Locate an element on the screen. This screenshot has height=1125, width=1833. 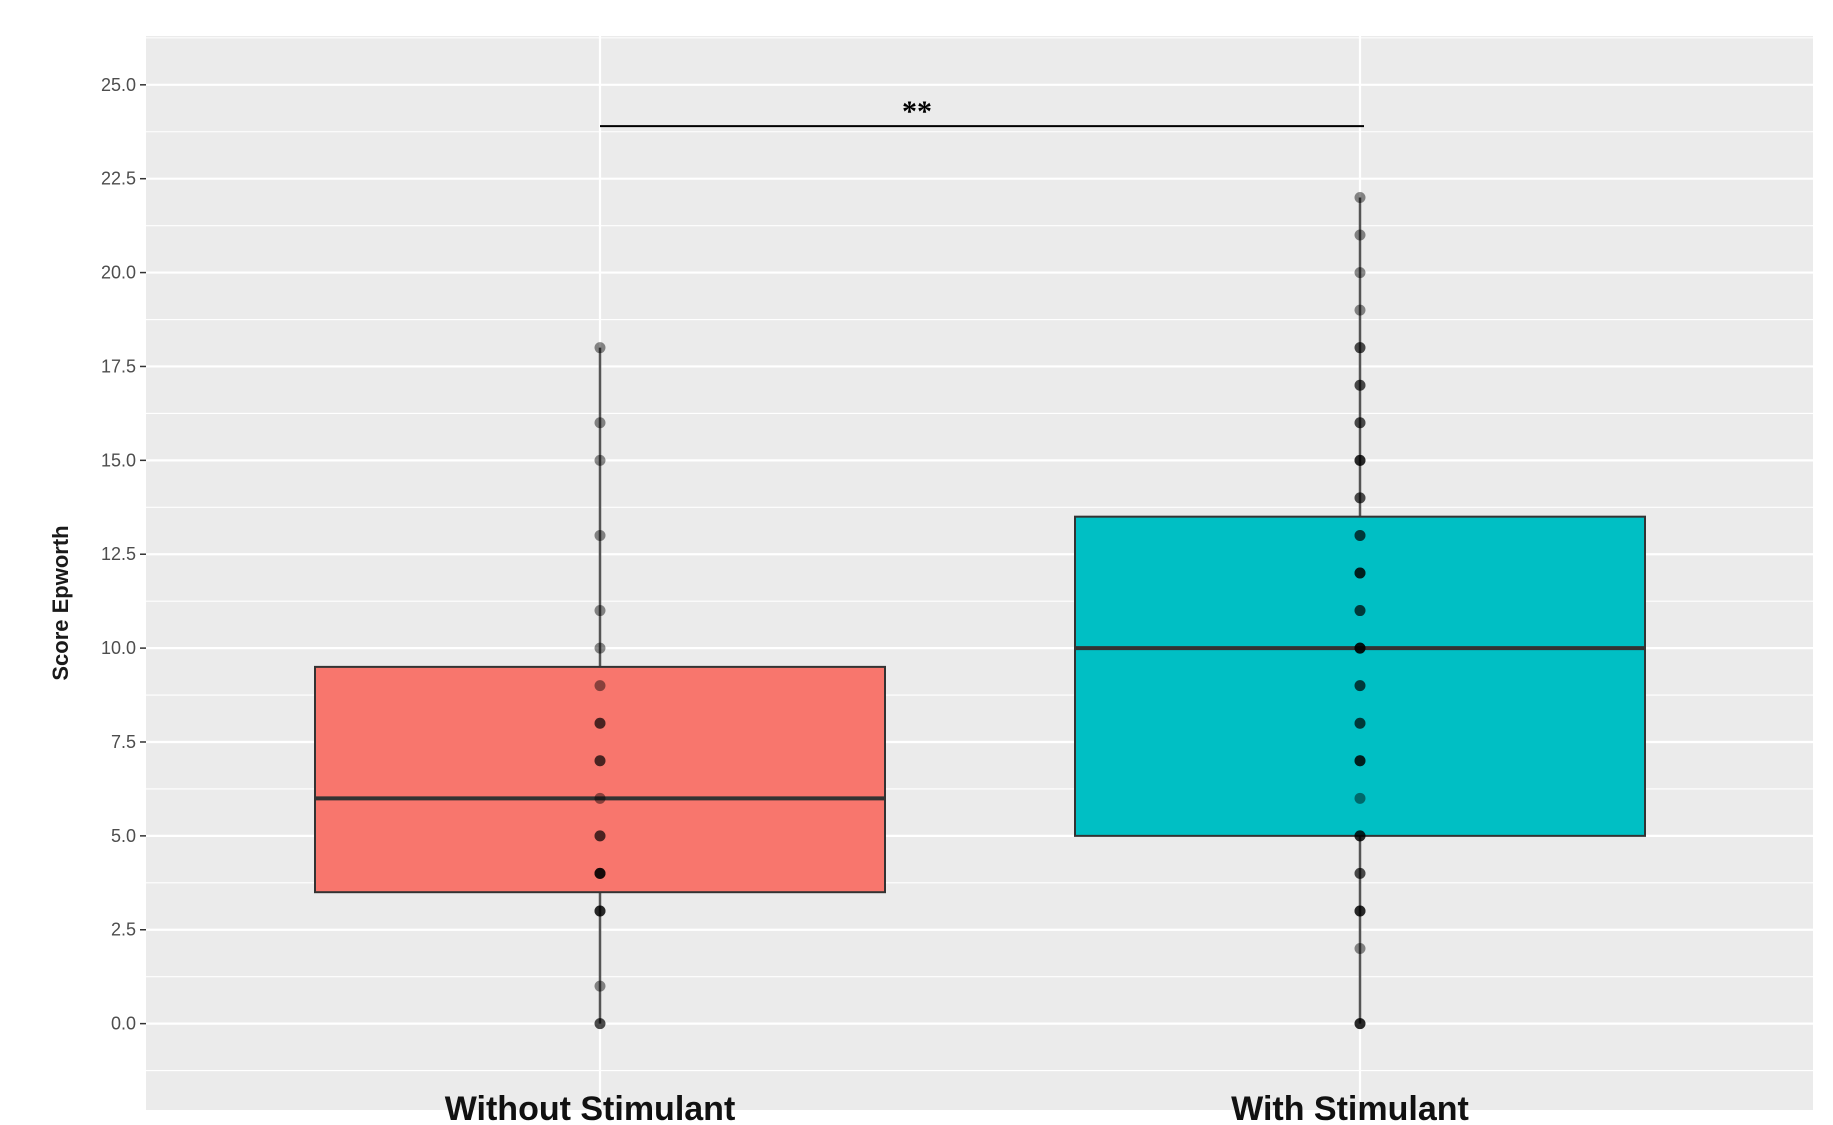
y-tick-label: 10.0 is located at coordinates (118, 648).